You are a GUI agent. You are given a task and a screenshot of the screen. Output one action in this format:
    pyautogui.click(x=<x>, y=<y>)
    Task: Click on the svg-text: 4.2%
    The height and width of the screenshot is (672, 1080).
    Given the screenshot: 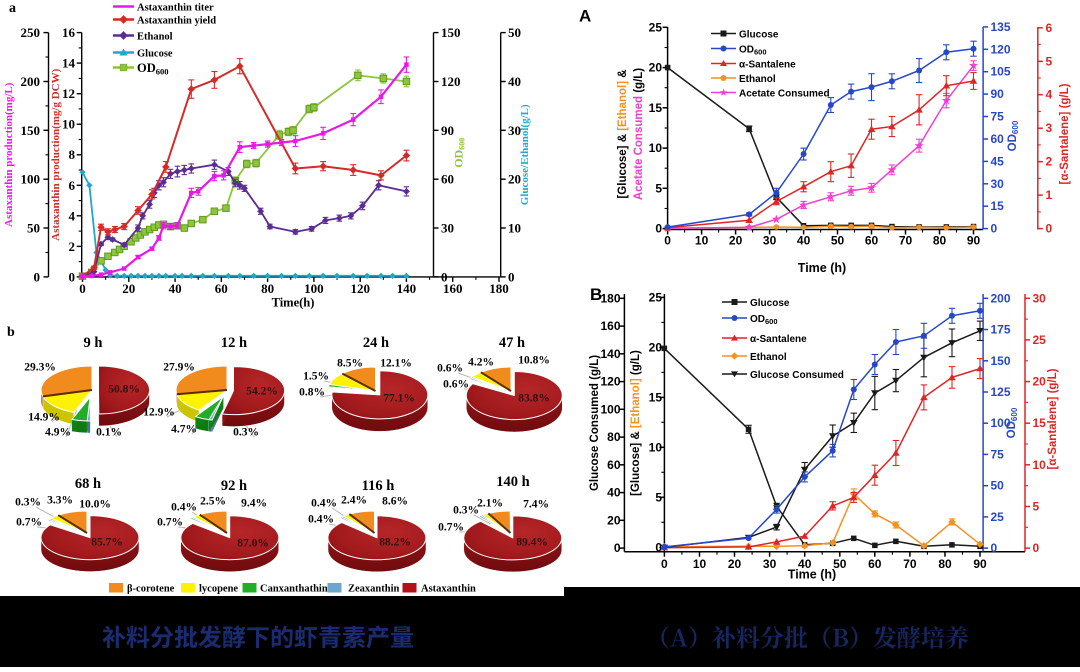 What is the action you would take?
    pyautogui.click(x=481, y=363)
    